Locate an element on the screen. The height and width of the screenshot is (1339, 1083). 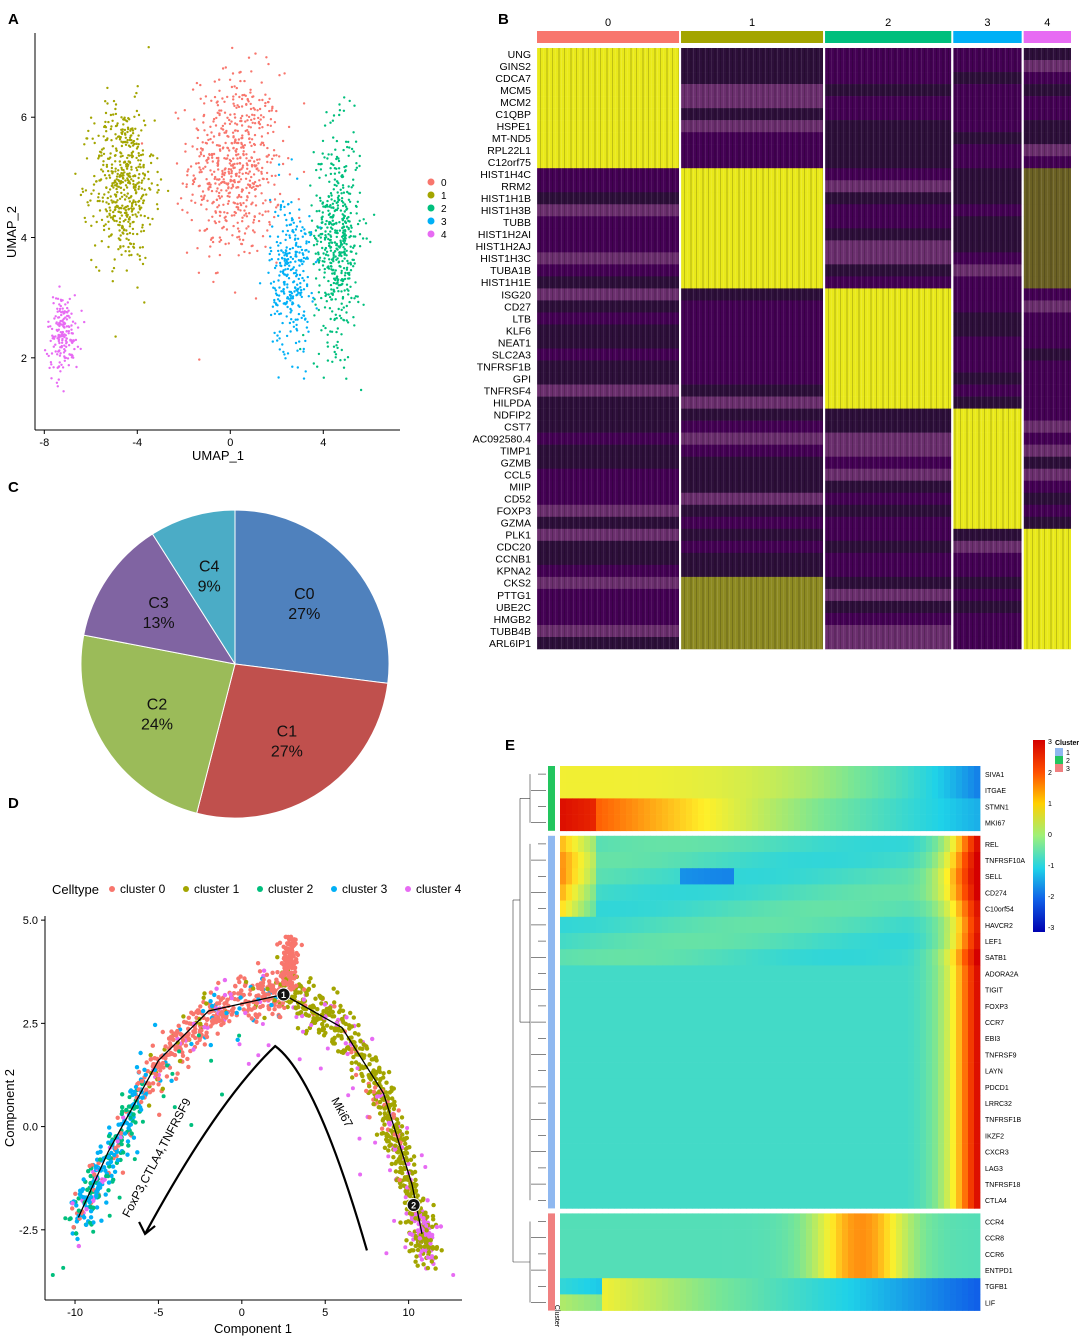
pie-label: C0 is located at coordinates (304, 594).